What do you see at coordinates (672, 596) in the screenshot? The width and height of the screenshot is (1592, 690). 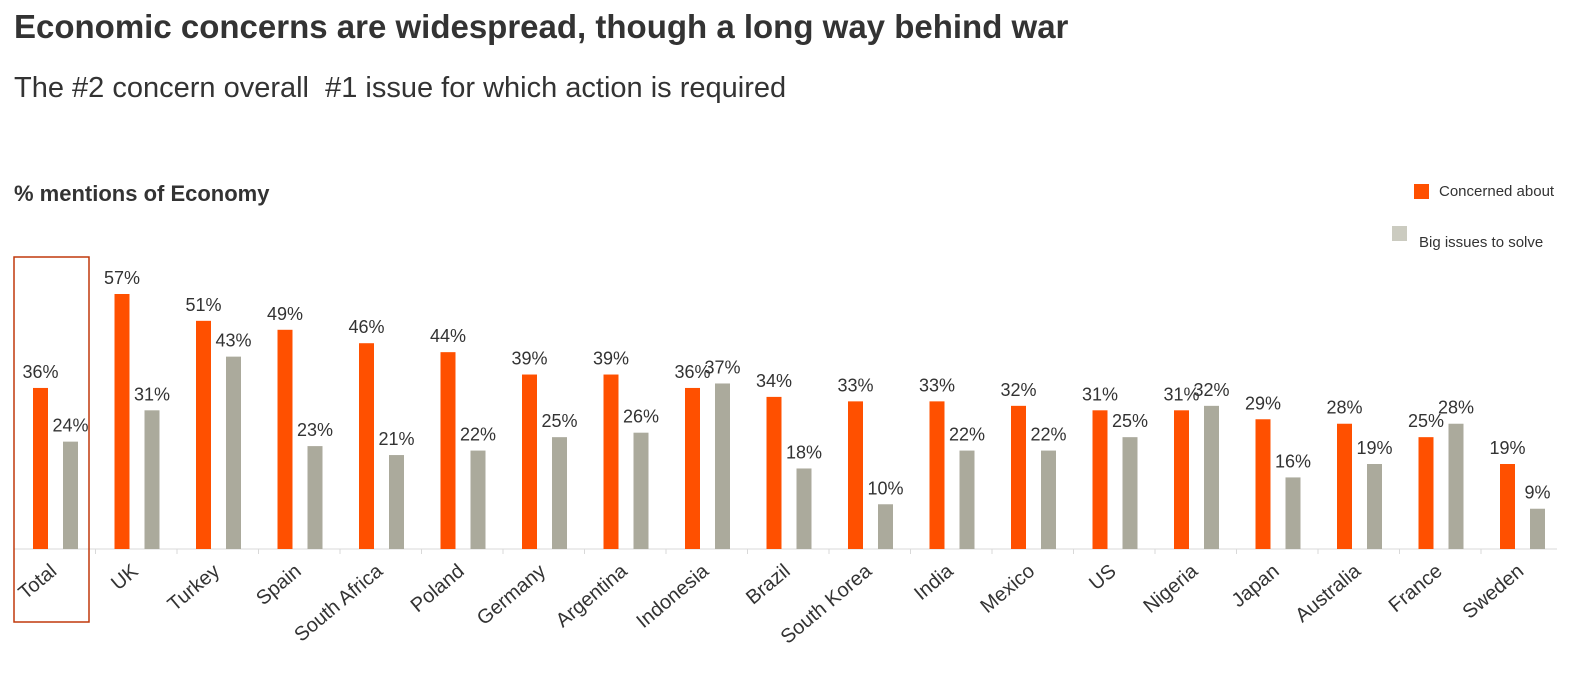 I see `x-tick-label: Indonesia` at bounding box center [672, 596].